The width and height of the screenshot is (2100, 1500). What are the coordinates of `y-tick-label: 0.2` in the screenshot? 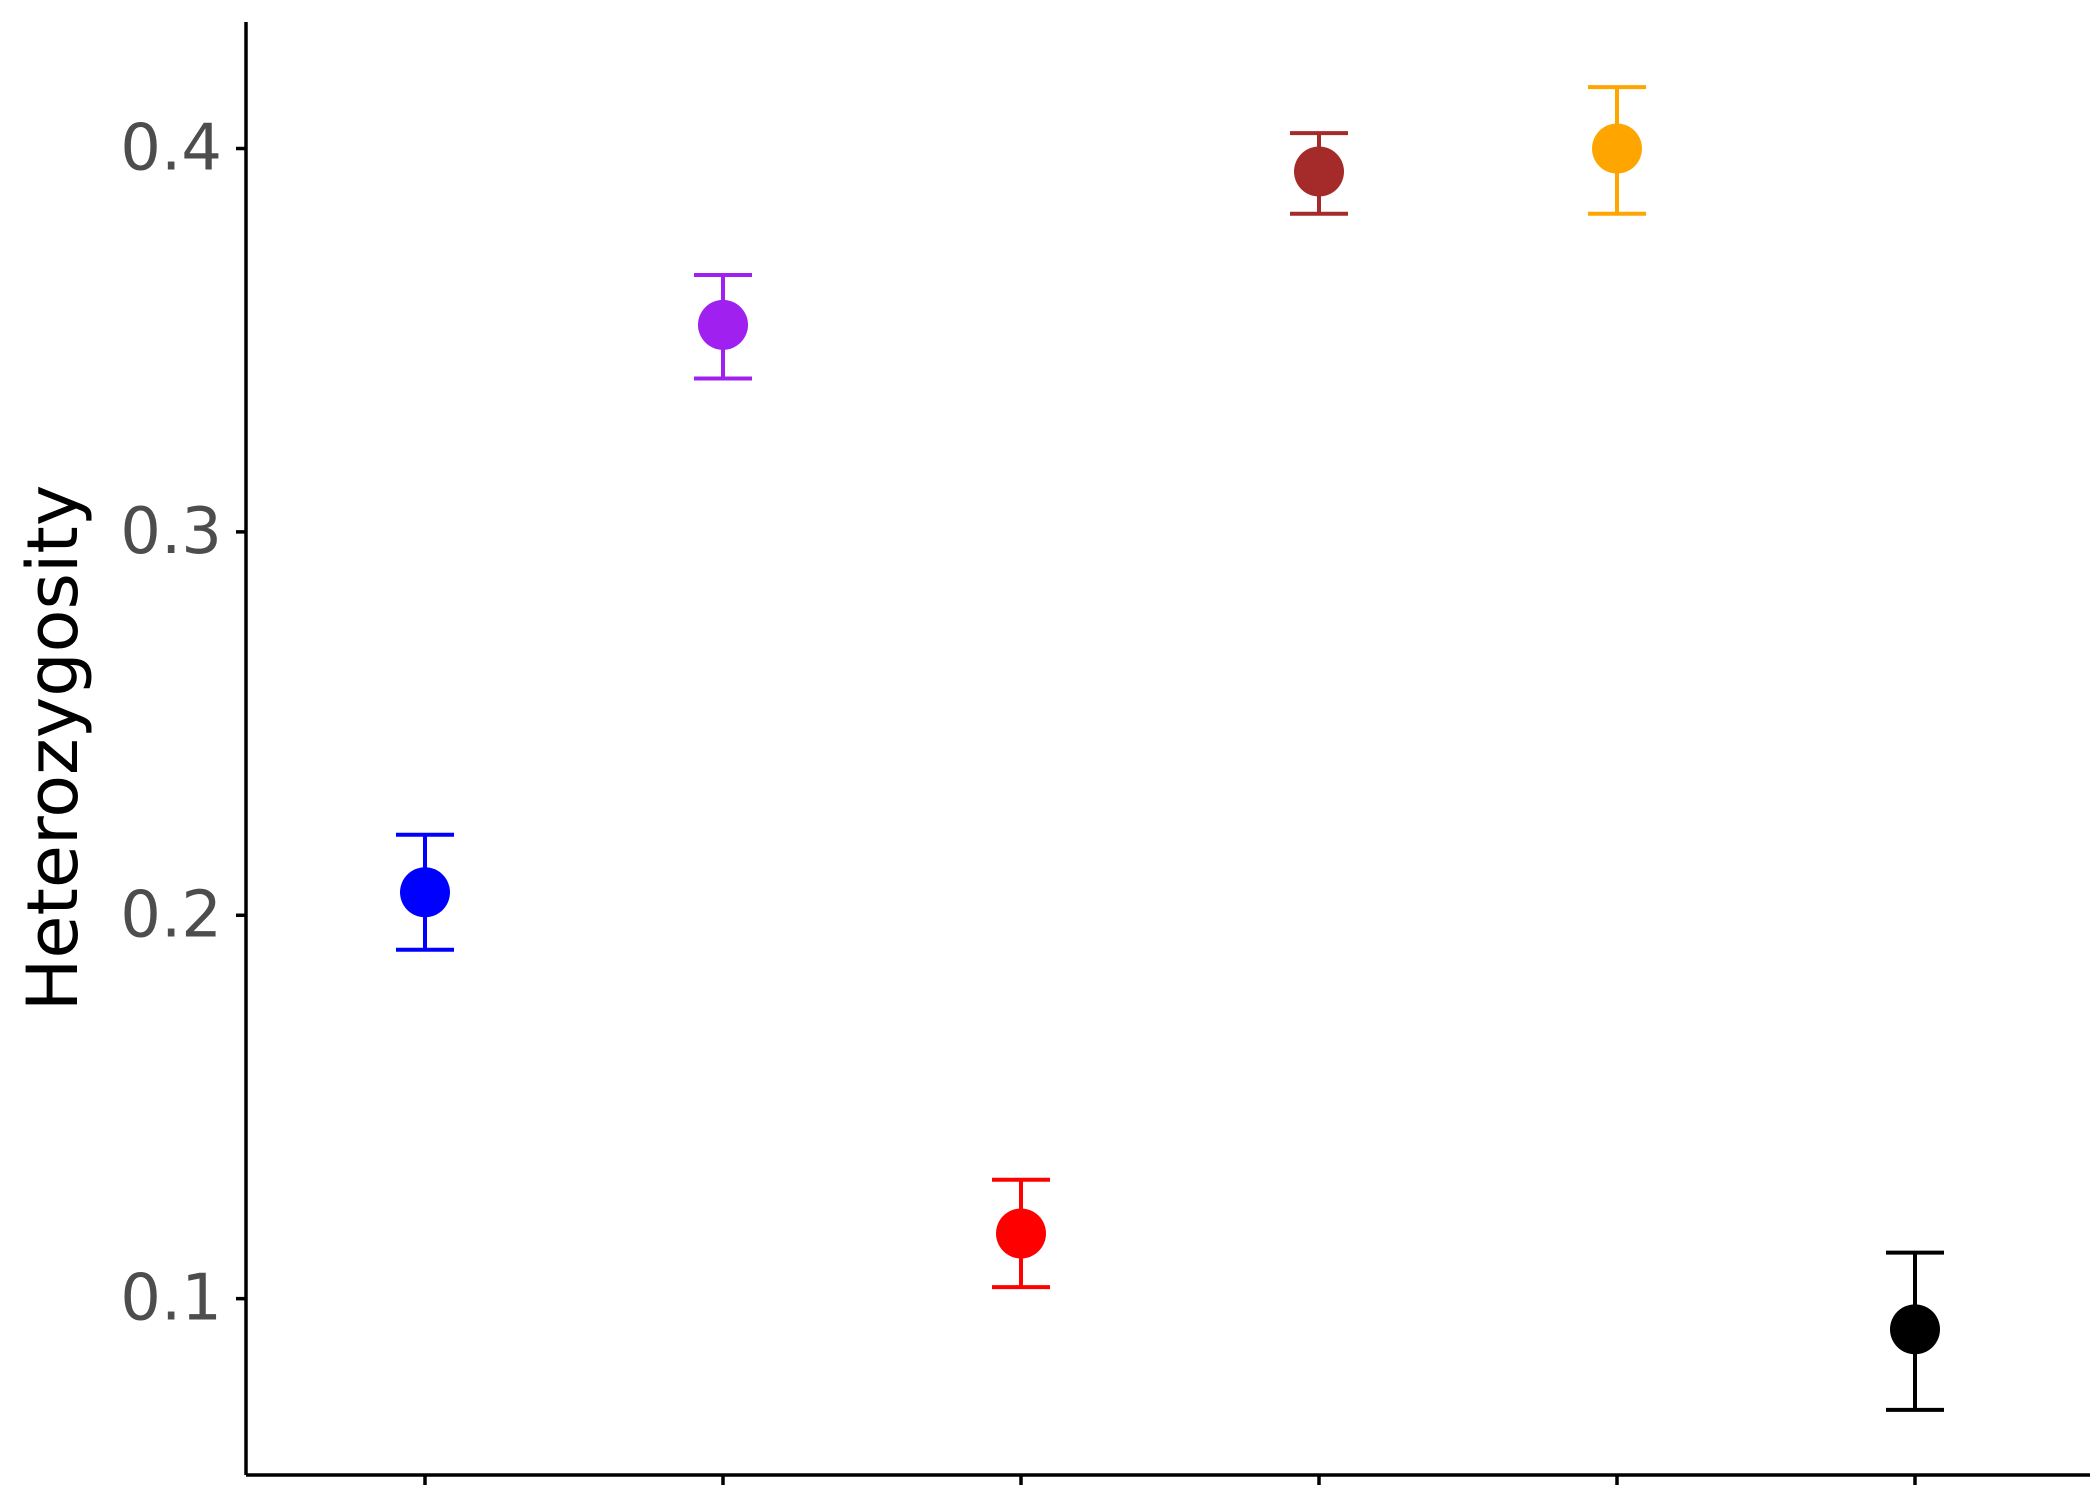 It's located at (171, 915).